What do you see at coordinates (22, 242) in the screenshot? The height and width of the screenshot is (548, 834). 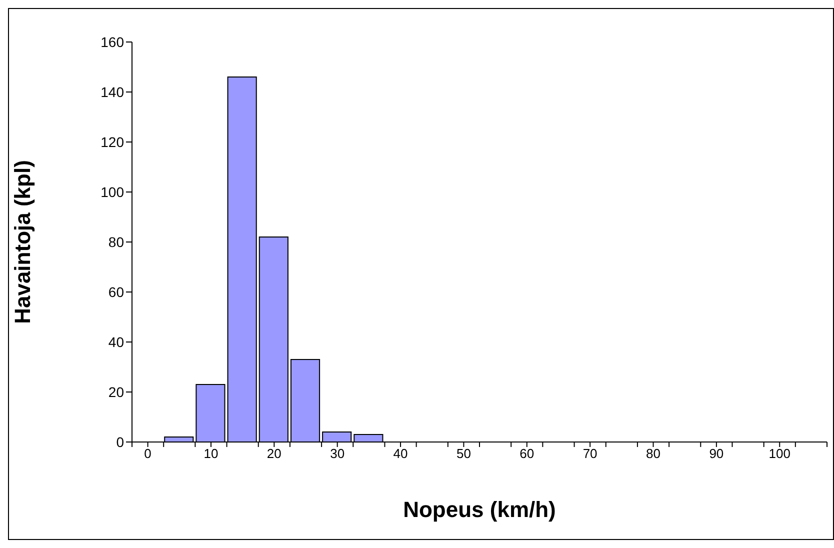 I see `y-axis-title: Havaintoja (kpl)` at bounding box center [22, 242].